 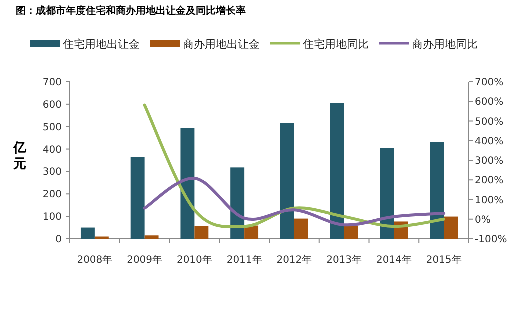 What do you see at coordinates (52, 150) in the screenshot?
I see `y-tick-label: 400` at bounding box center [52, 150].